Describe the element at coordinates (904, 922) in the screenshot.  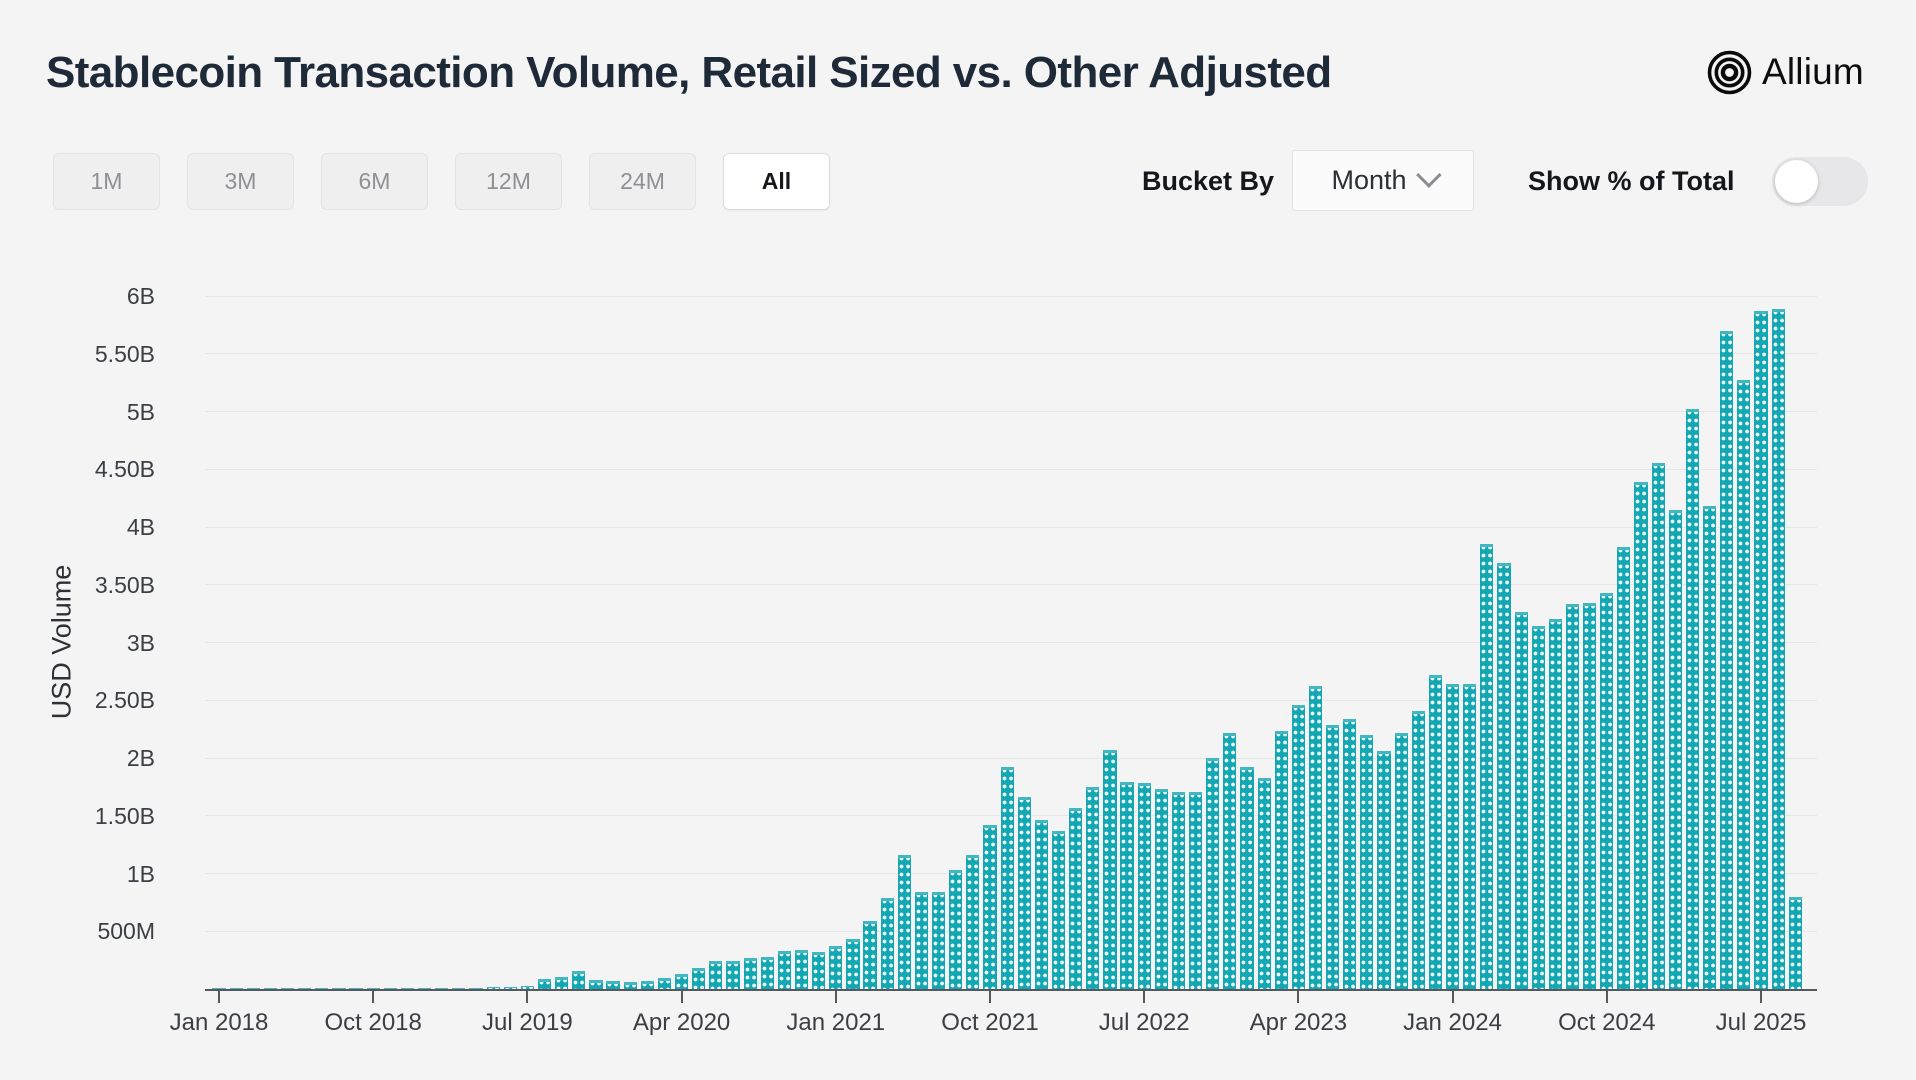
I see `bar-may-2021` at that location.